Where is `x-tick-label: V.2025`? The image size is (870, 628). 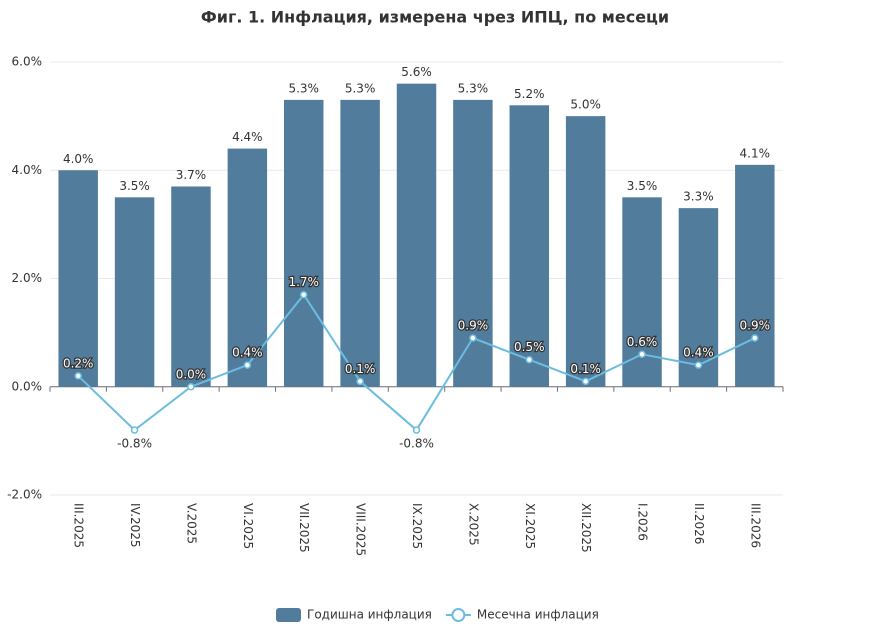 x-tick-label: V.2025 is located at coordinates (191, 523).